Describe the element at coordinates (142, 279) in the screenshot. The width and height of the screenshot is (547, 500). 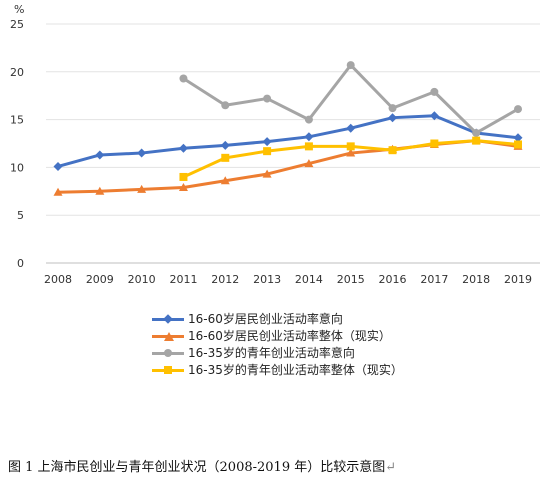
I see `x-tick-label: 2010` at that location.